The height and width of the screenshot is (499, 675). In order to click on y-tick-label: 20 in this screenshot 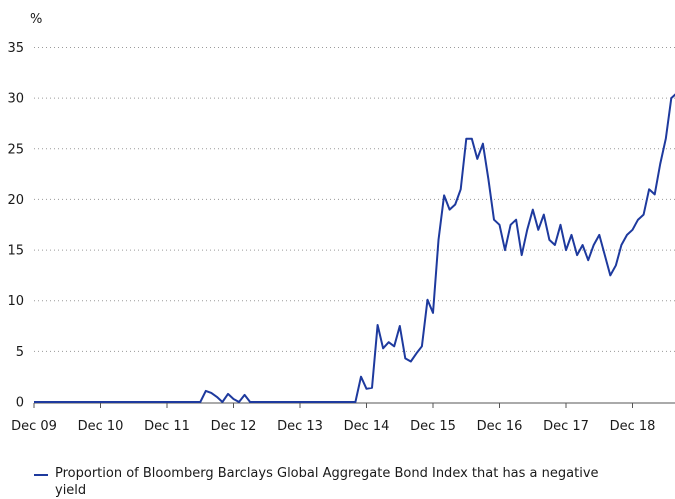, I will do `click(15, 200)`.